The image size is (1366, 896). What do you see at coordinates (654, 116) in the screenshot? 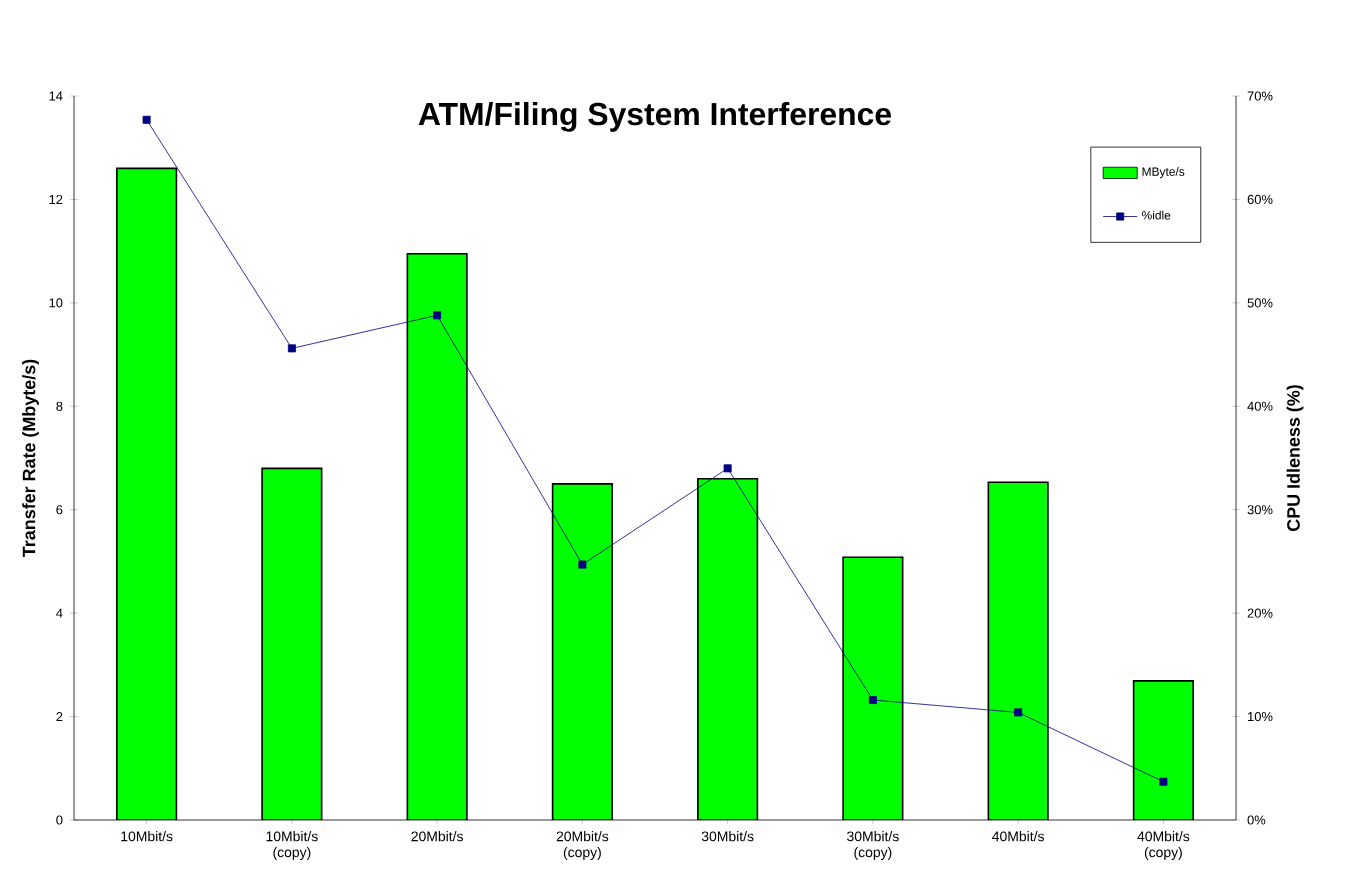
I see `chart-title: ATM/Filing System Interference` at bounding box center [654, 116].